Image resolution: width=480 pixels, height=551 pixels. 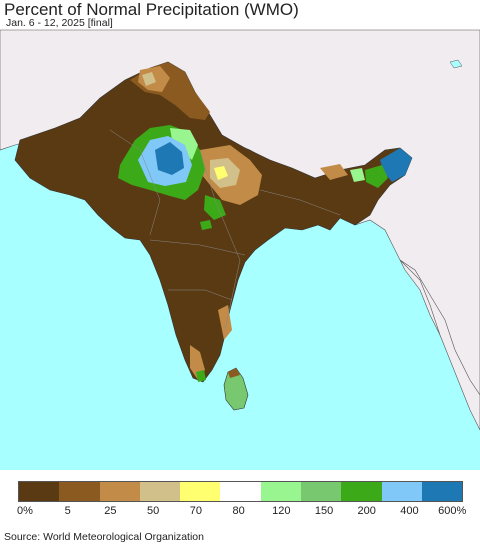 I want to click on legend-label: 200, so click(x=366, y=511).